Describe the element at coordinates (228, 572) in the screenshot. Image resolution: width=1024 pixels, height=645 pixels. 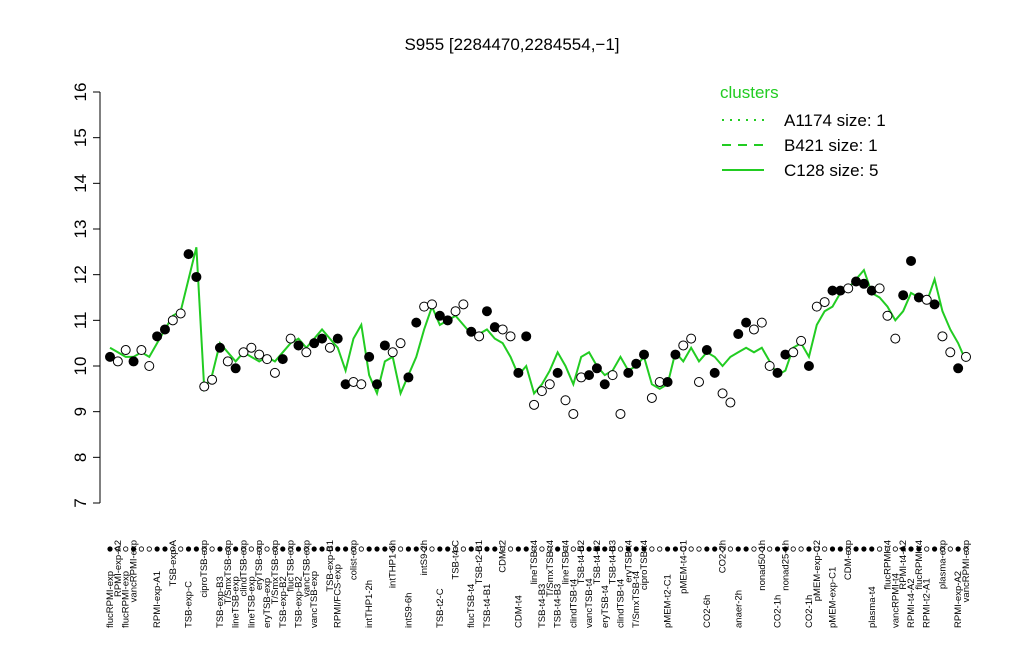
I see `x-tick-label: T/SmxTSB-exp` at that location.